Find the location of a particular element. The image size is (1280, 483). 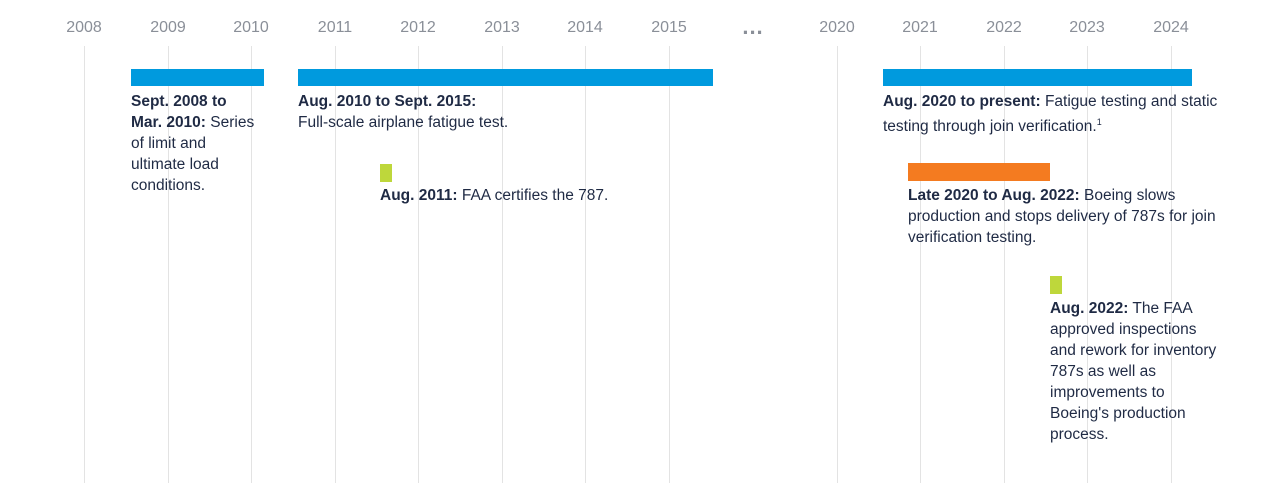

gridline-2024 is located at coordinates (1171, 264).